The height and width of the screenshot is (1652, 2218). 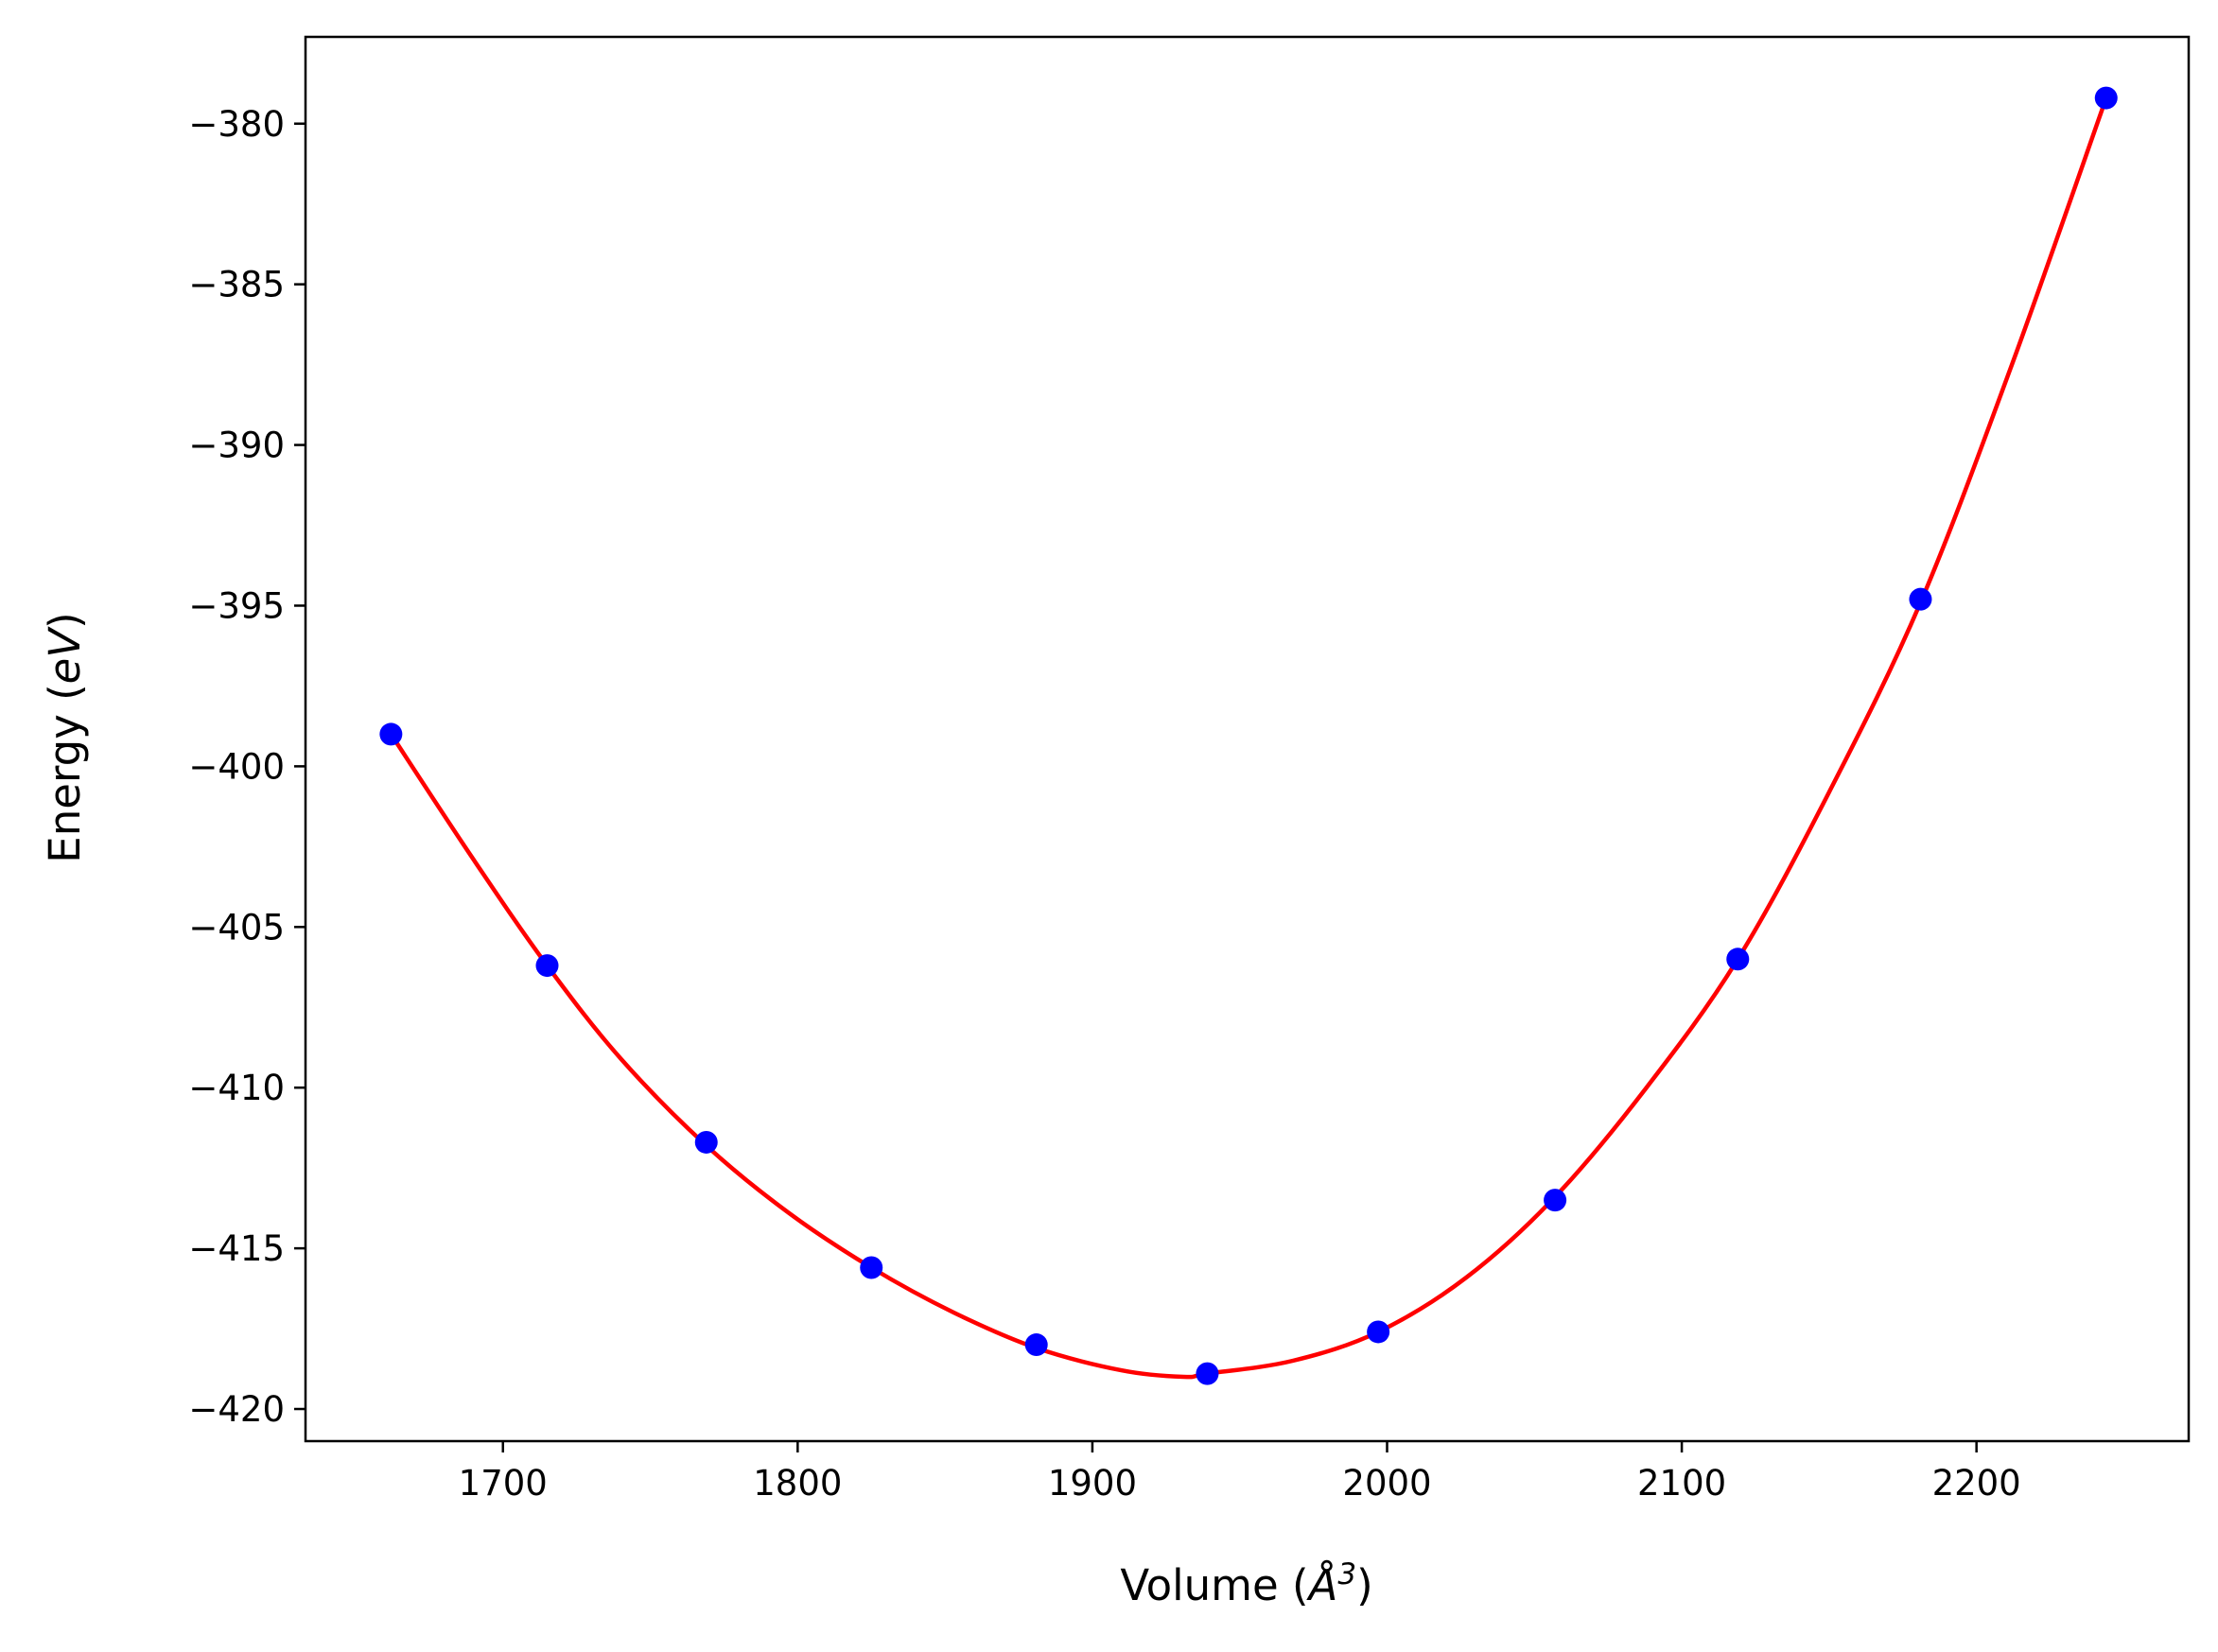 What do you see at coordinates (65, 621) in the screenshot?
I see `y-axis-label-close: )` at bounding box center [65, 621].